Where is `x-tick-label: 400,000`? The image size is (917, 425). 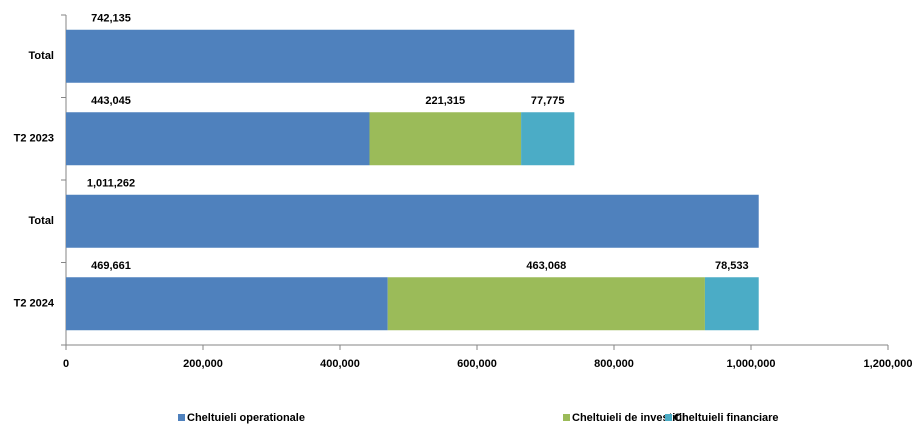
x-tick-label: 400,000 is located at coordinates (340, 364).